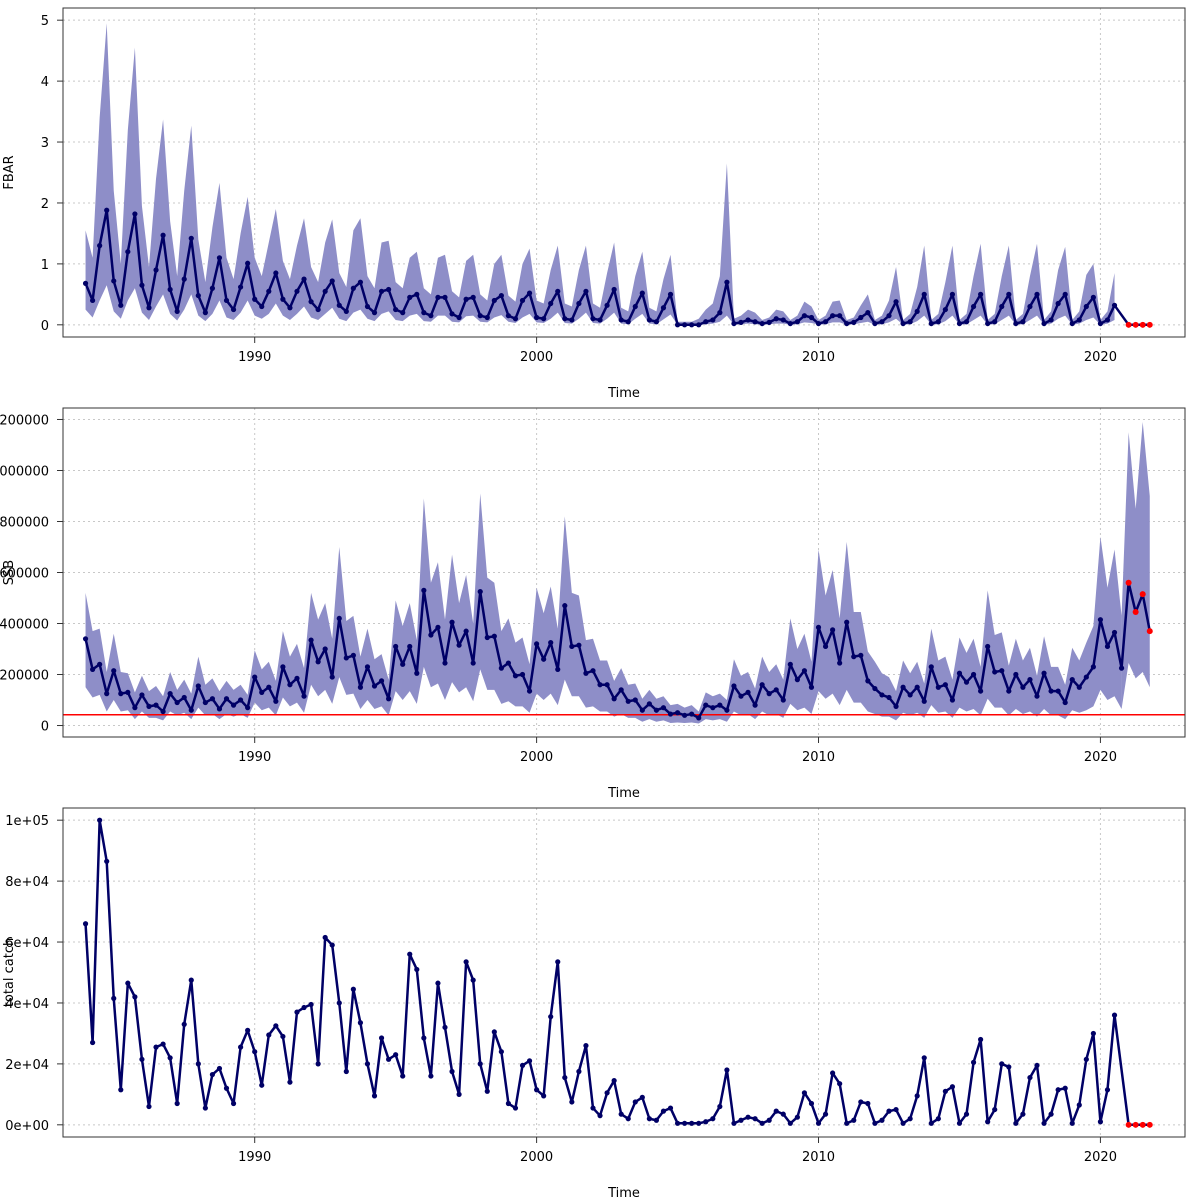 The image size is (1200, 1200). Describe the element at coordinates (45, 204) in the screenshot. I see `fbar-y-tick-label: 2` at that location.